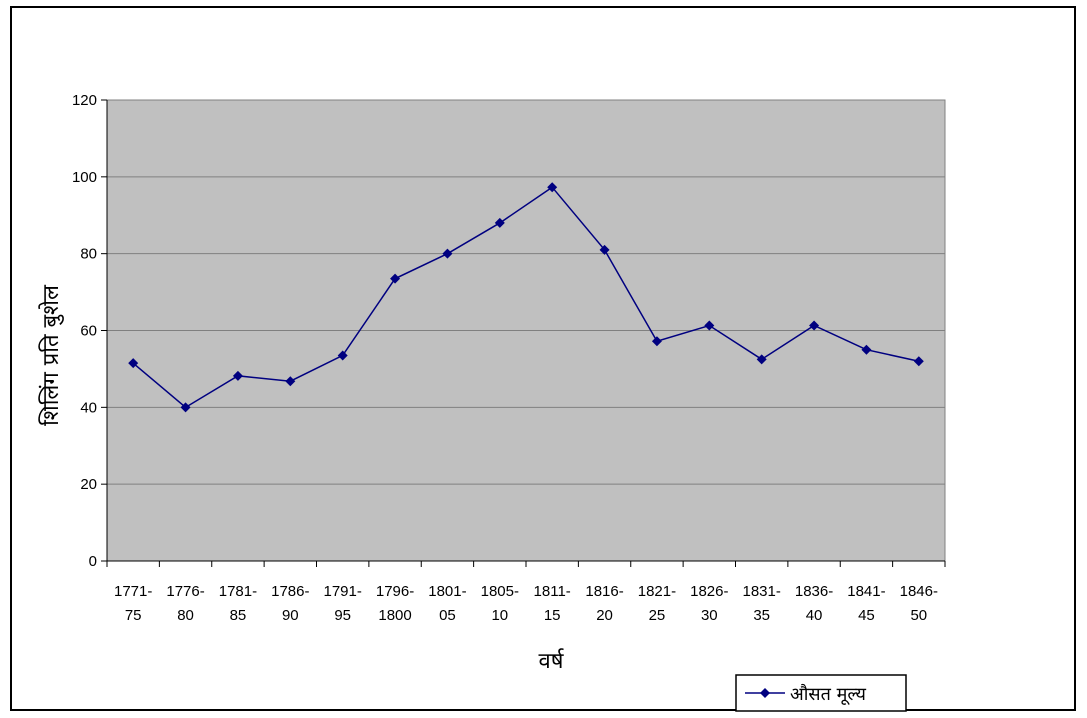 This screenshot has height=718, width=1087. I want to click on y-tick-label: 100, so click(84, 177).